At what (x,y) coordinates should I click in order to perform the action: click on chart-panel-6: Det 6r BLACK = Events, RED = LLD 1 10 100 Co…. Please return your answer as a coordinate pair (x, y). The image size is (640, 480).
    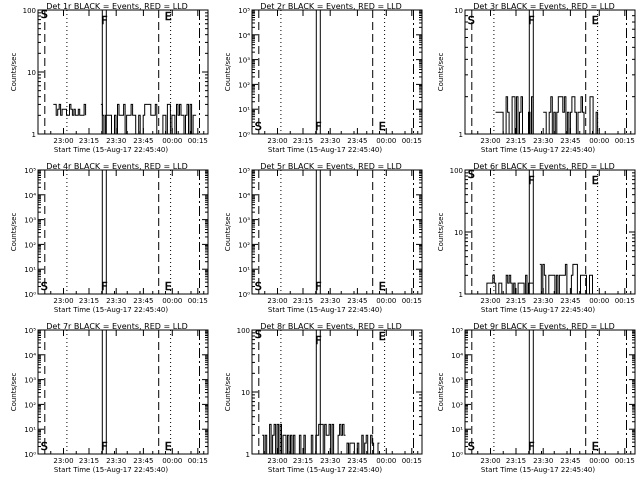
    Looking at the image, I should click on (536, 238).